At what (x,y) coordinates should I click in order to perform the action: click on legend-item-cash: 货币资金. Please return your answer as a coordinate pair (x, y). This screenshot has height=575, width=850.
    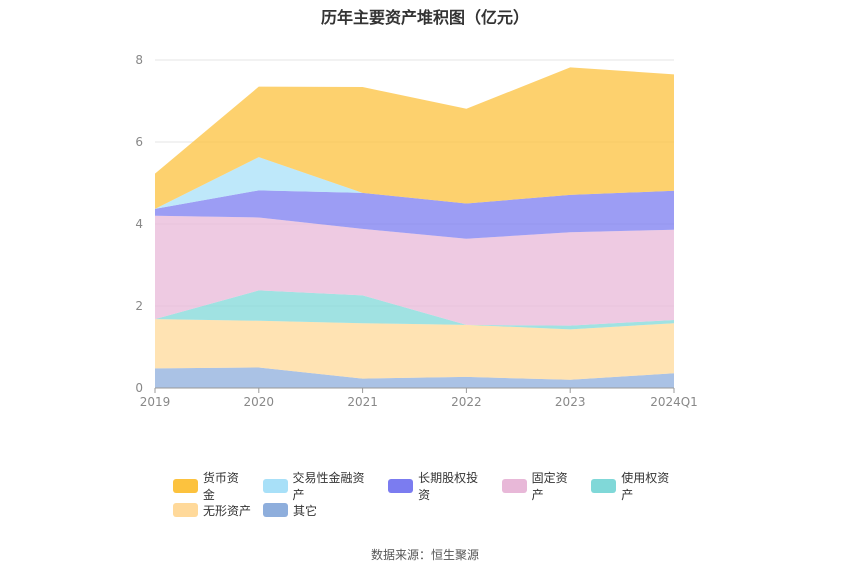
    Looking at the image, I should click on (212, 486).